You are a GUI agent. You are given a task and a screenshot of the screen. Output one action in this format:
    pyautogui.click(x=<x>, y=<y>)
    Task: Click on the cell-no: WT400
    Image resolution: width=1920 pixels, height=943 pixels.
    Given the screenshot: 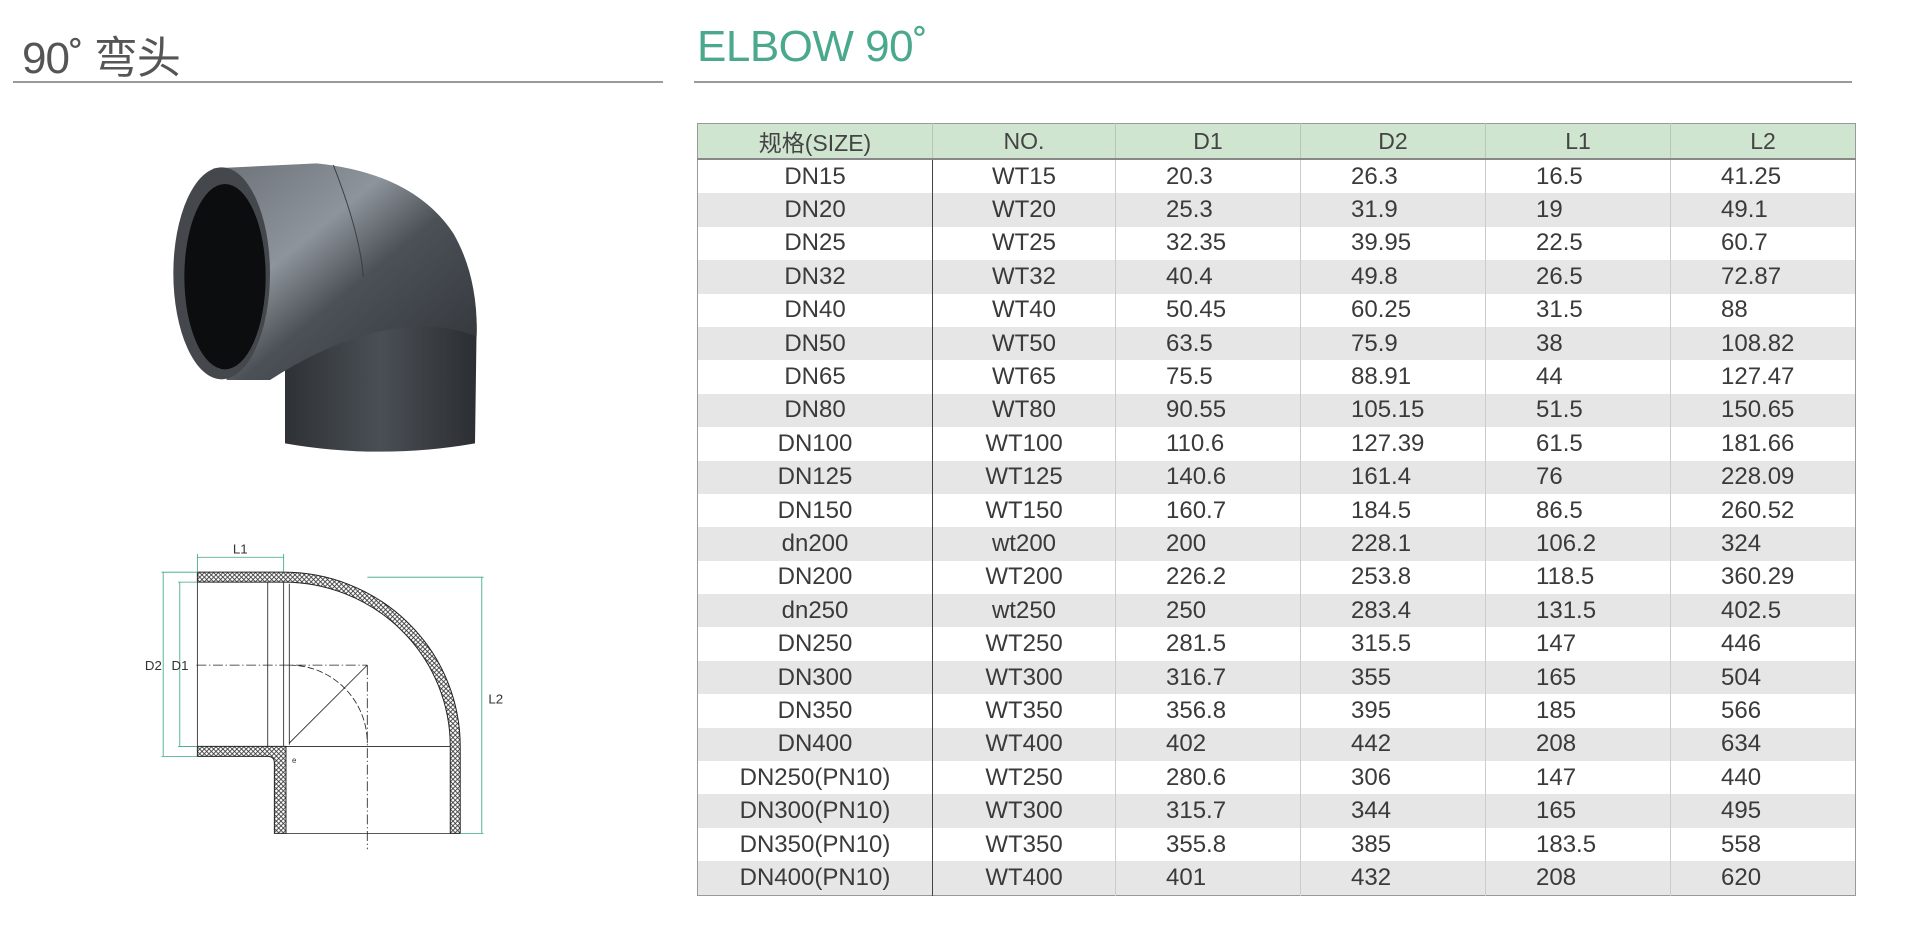 What is the action you would take?
    pyautogui.click(x=1024, y=878)
    